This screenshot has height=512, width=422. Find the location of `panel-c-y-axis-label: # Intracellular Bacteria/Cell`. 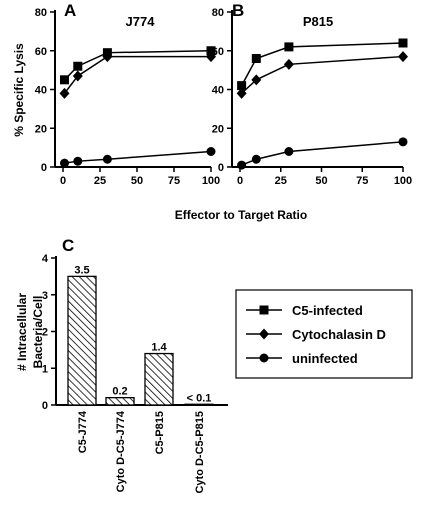

panel-c-y-axis-label: # Intracellular Bacteria/Cell is located at coordinates (30, 332).